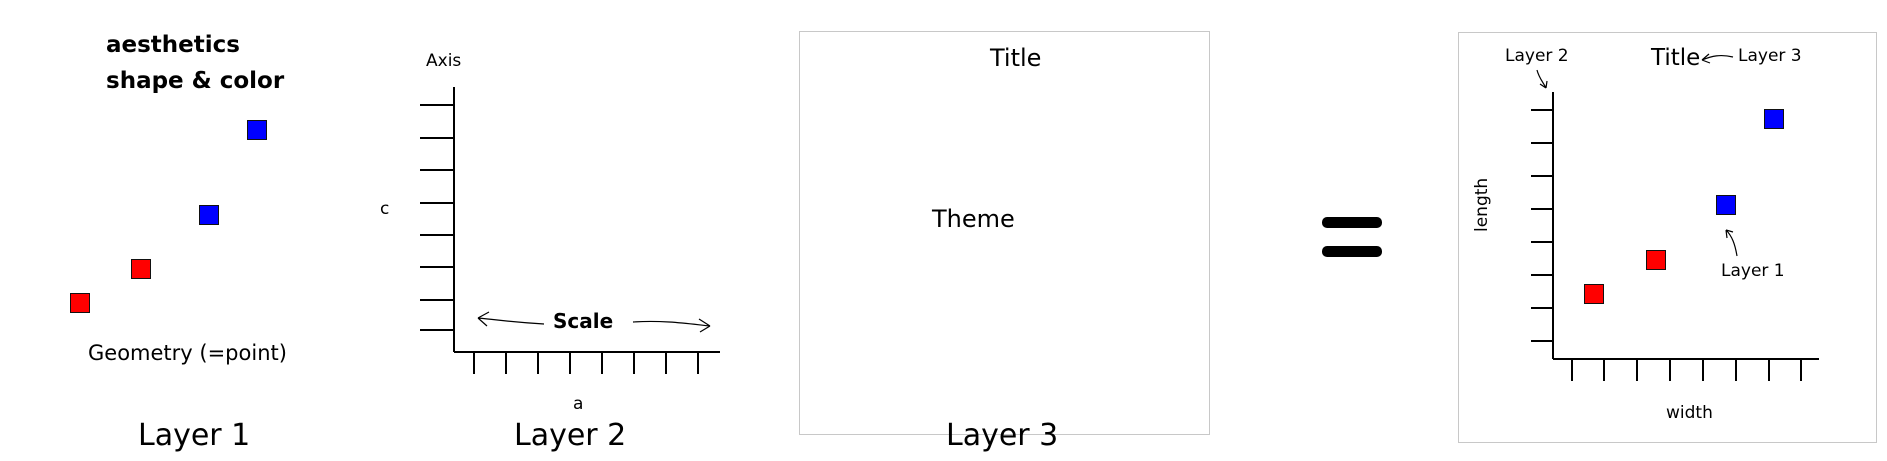 This screenshot has height=461, width=1887. I want to click on combined-x-ticks, so click(1686, 370).